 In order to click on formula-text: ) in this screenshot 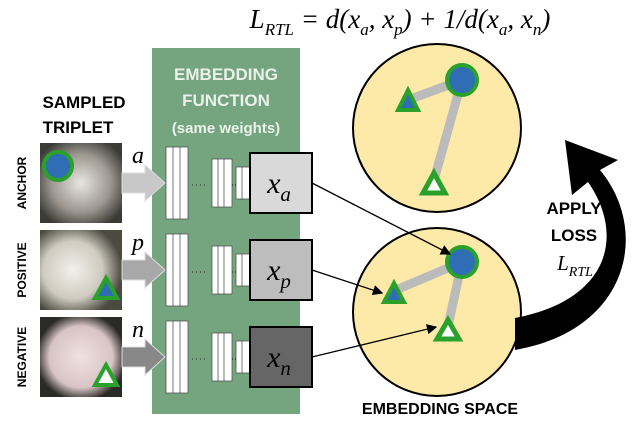, I will do `click(544, 19)`.